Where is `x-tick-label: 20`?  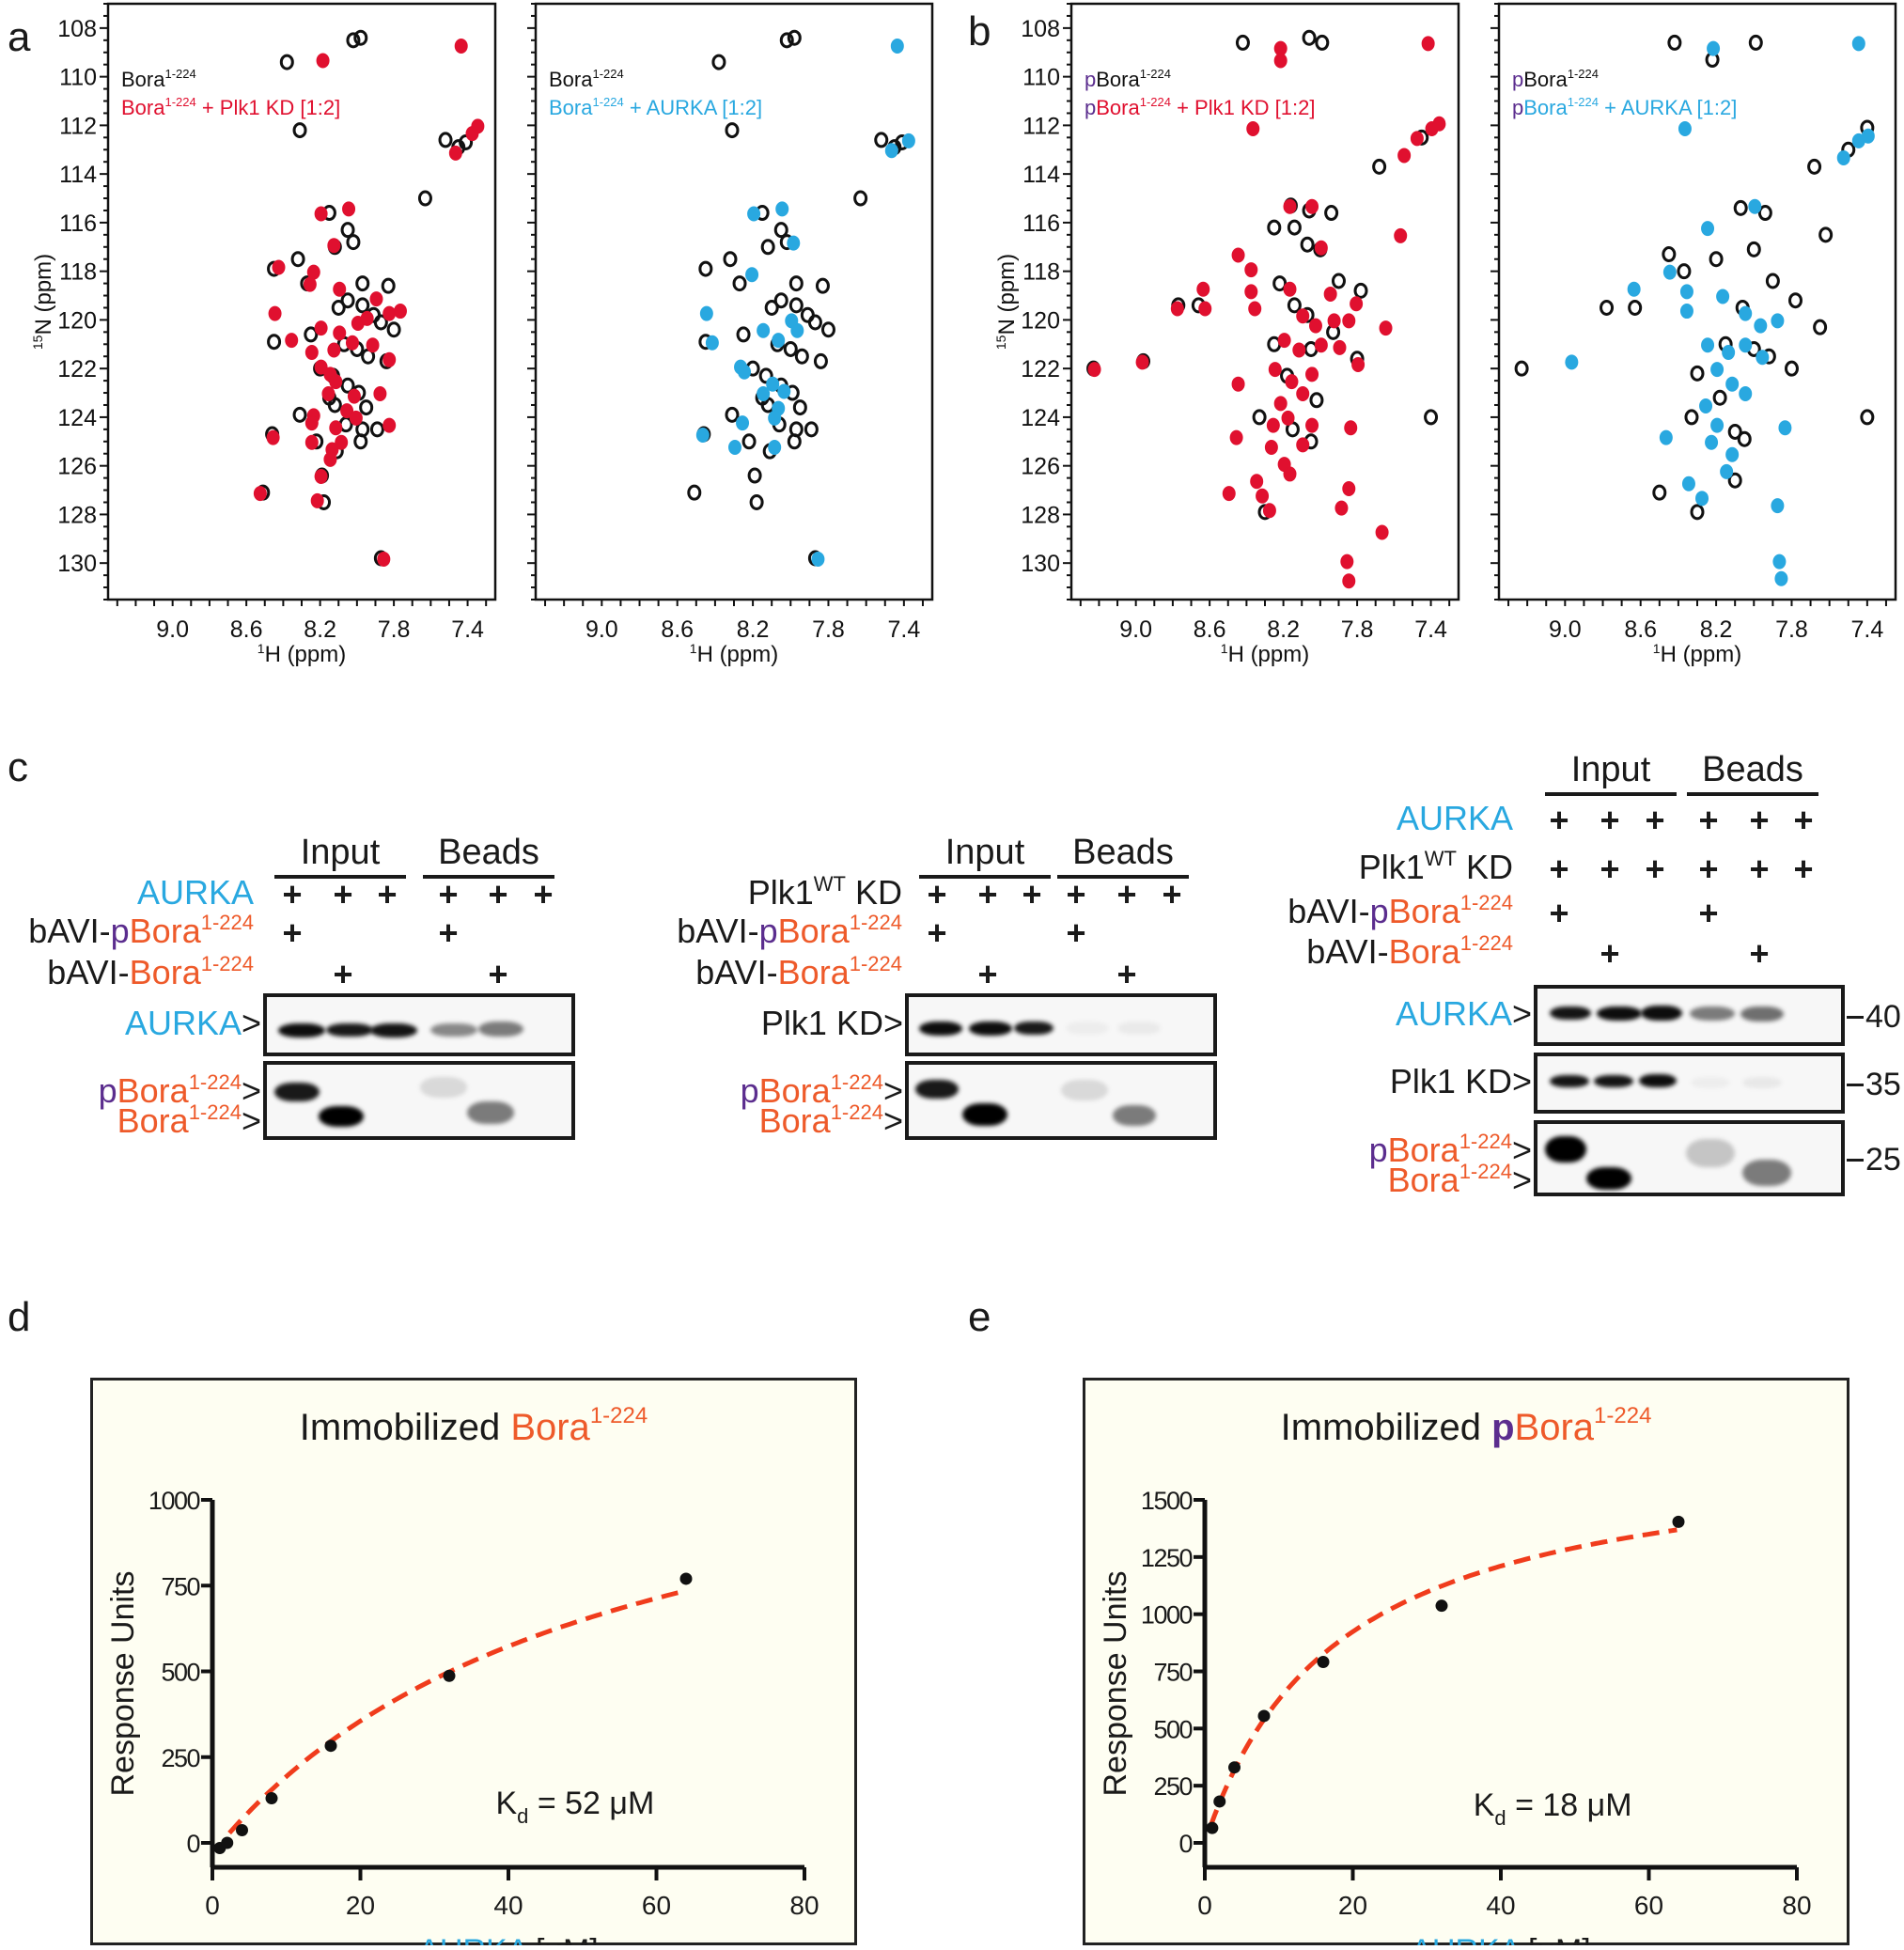
x-tick-label: 20 is located at coordinates (1352, 1905).